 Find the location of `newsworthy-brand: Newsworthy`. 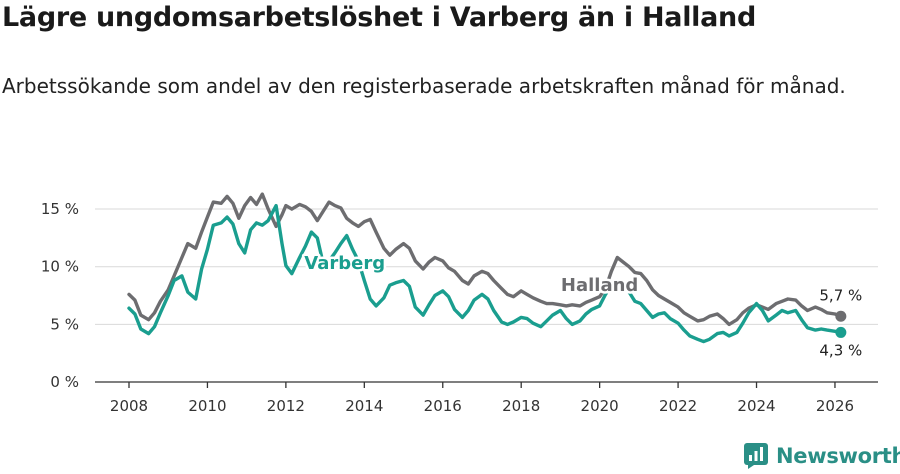

newsworthy-brand: Newsworthy is located at coordinates (822, 456).